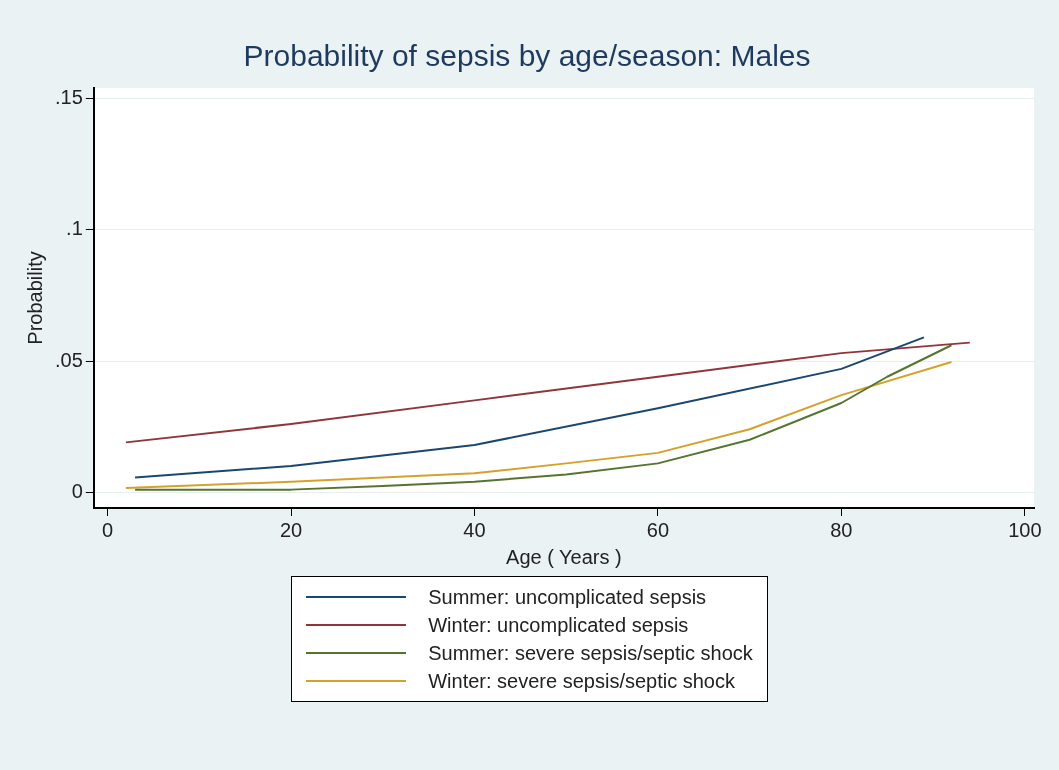 This screenshot has height=770, width=1059. Describe the element at coordinates (1025, 529) in the screenshot. I see `x-tick-label: 100` at that location.